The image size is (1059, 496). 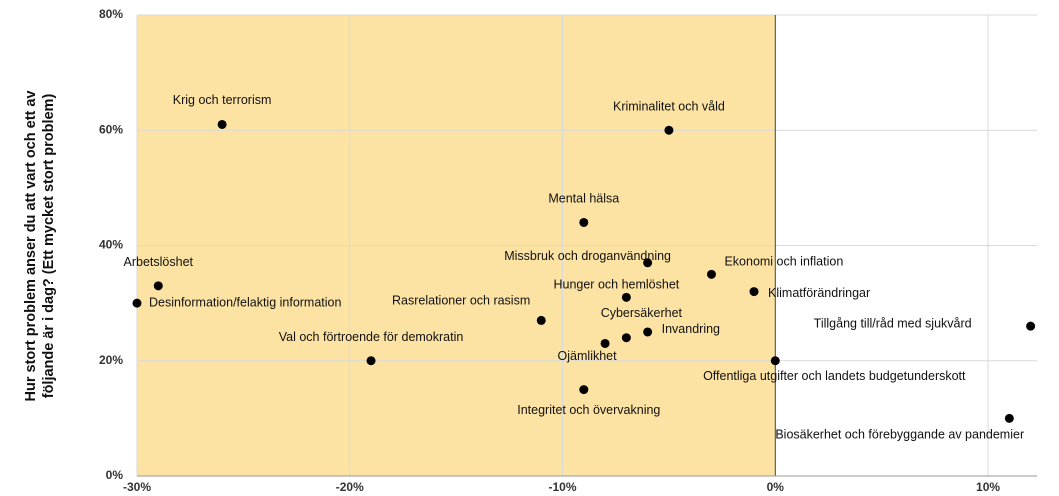 I want to click on x-tick-label: 0%, so click(x=776, y=487).